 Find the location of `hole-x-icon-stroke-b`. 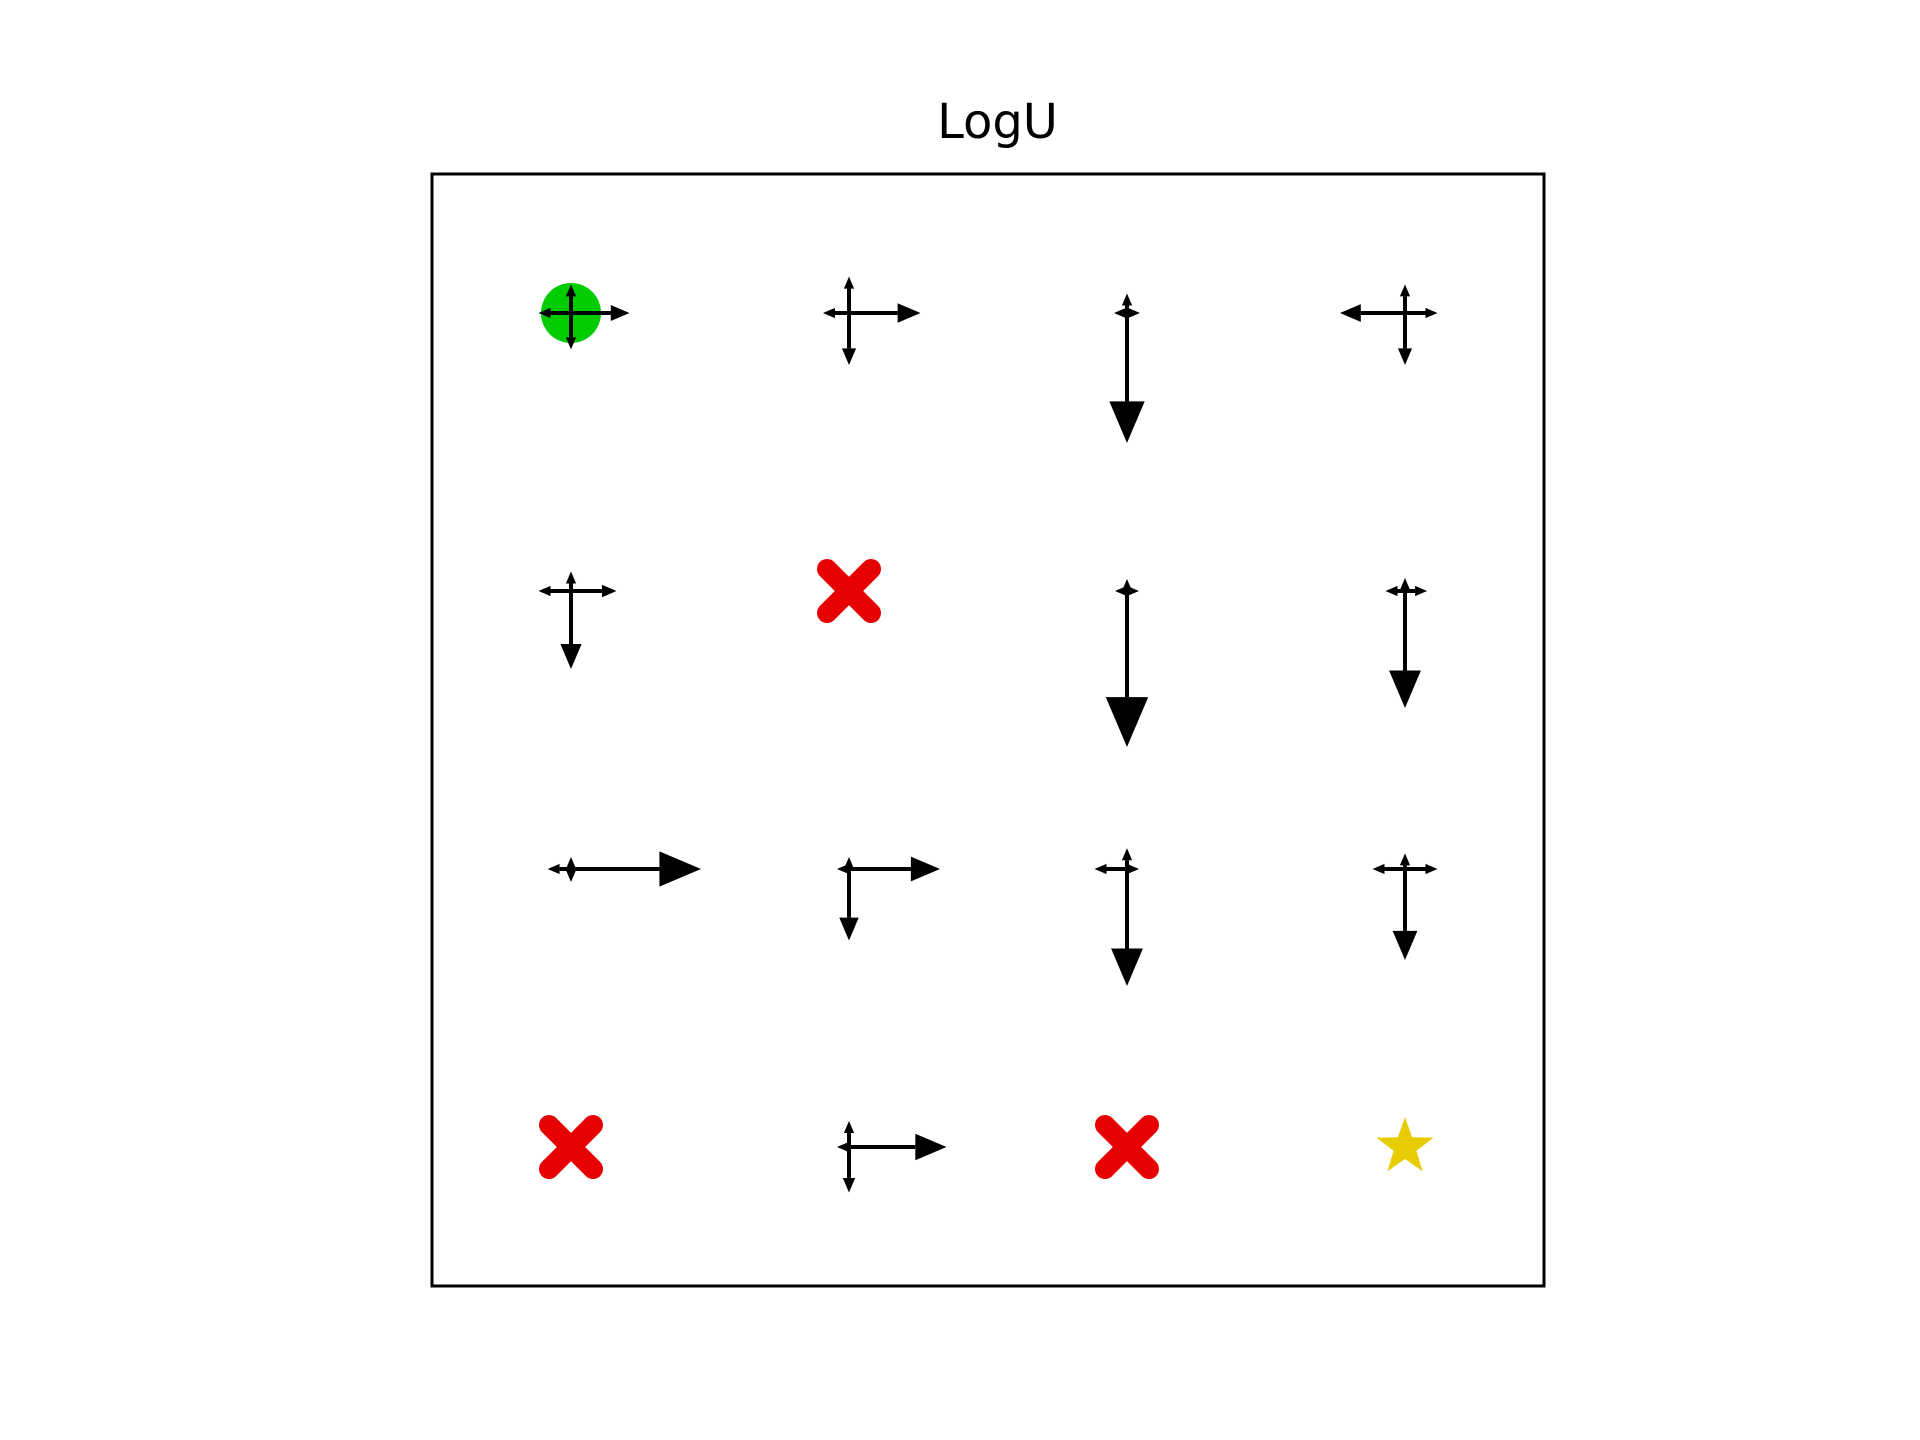

hole-x-icon-stroke-b is located at coordinates (571, 1147).